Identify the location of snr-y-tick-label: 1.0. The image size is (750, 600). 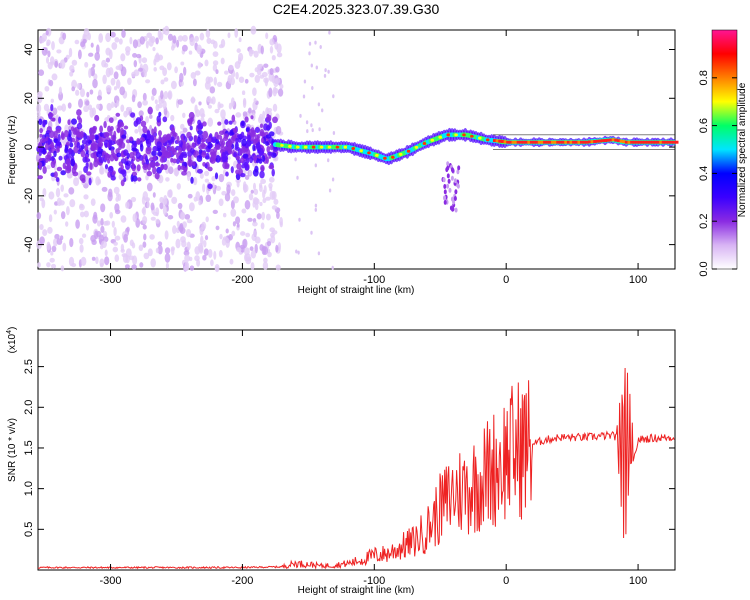
(29, 488).